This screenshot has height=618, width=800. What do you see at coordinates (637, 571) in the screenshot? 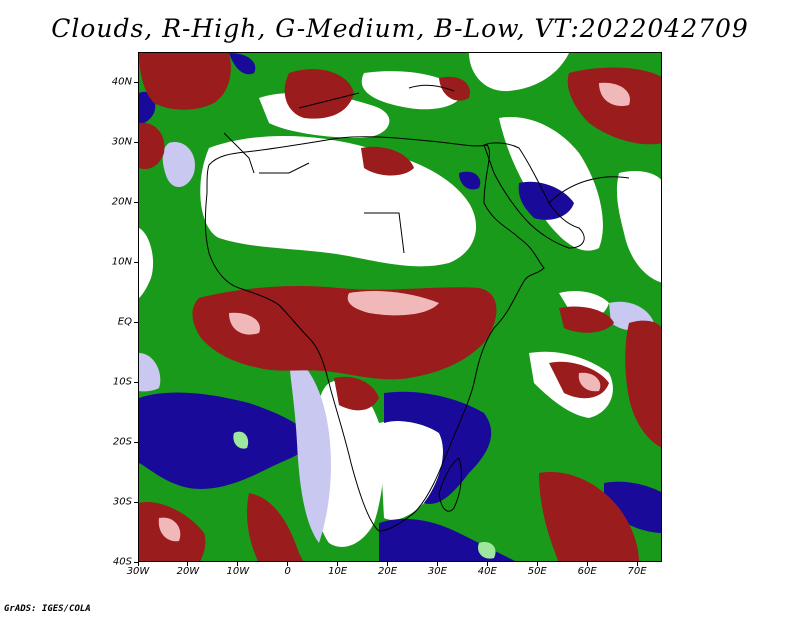
I see `x-tick-label: 70E` at bounding box center [637, 571].